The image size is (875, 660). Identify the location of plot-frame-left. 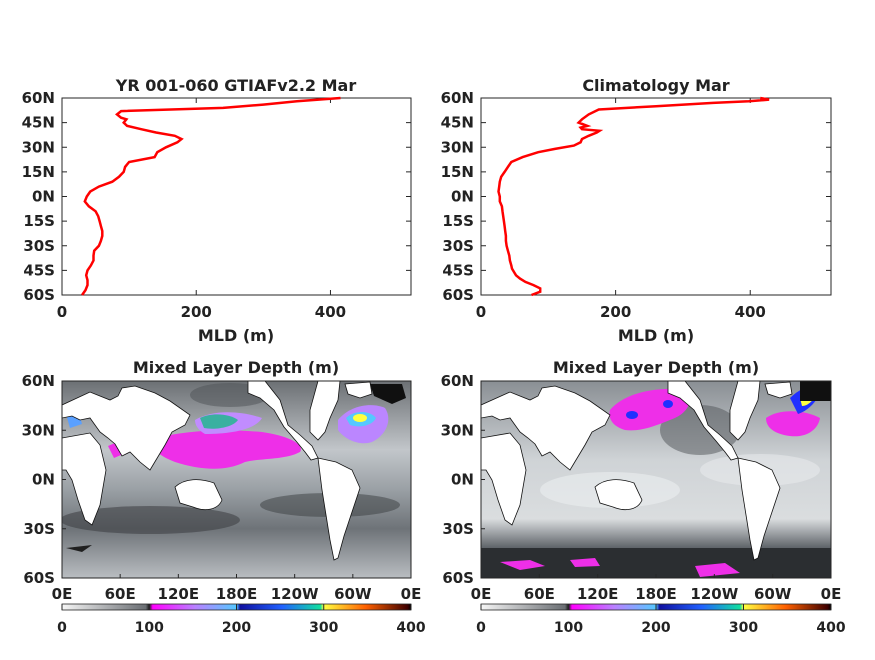
(236, 196).